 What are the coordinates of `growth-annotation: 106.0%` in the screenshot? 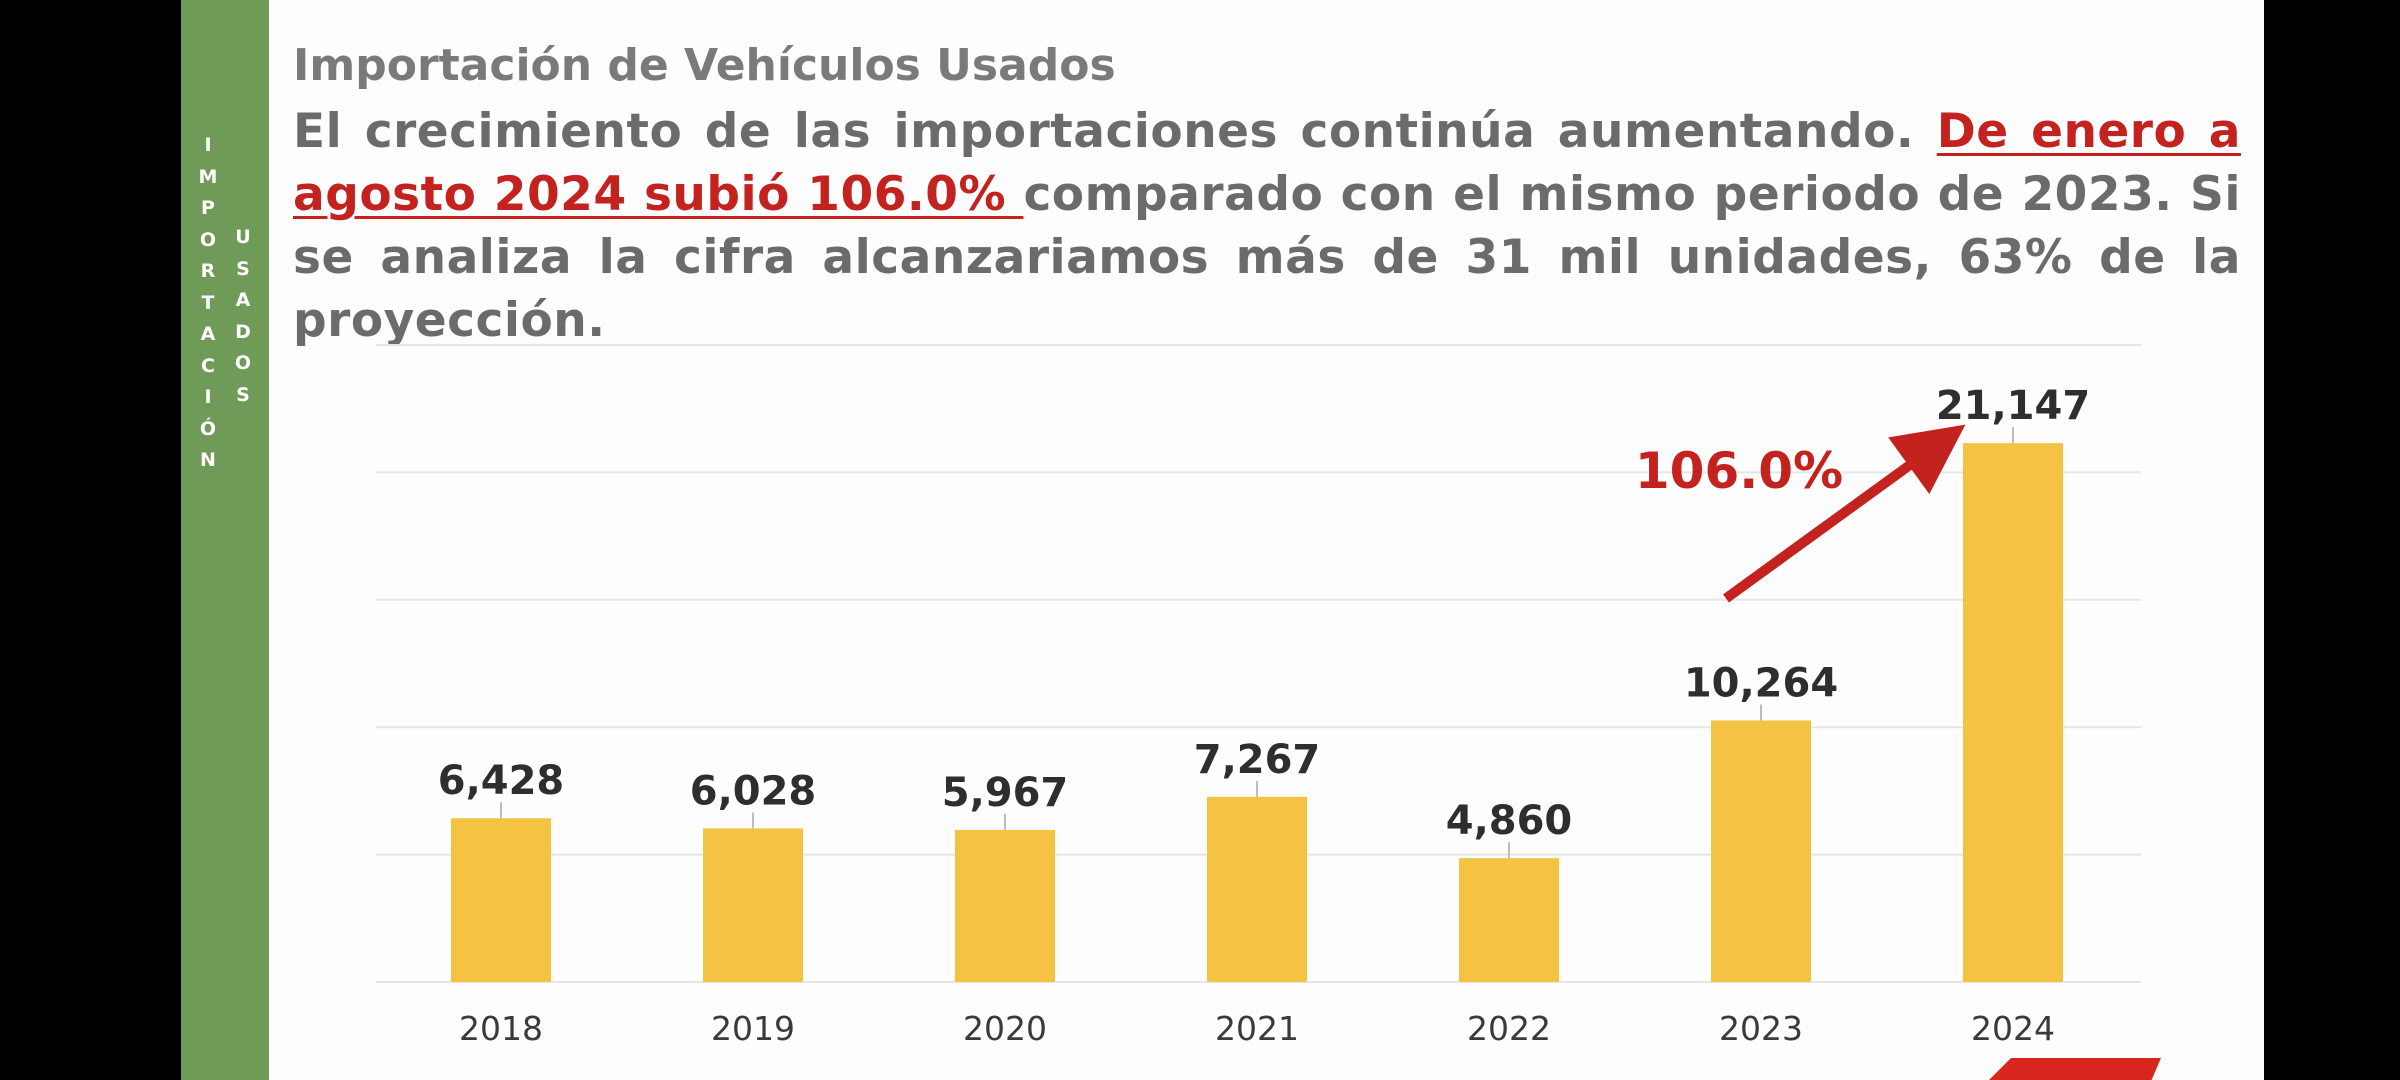 It's located at (1739, 471).